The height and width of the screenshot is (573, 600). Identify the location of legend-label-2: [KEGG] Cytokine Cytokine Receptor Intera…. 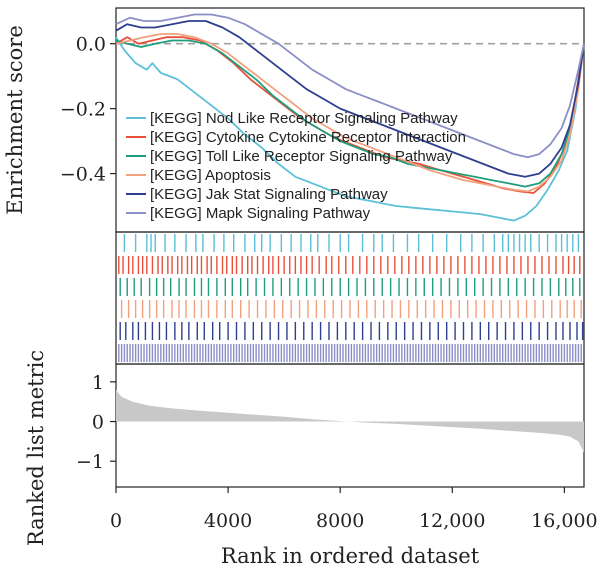
(308, 137).